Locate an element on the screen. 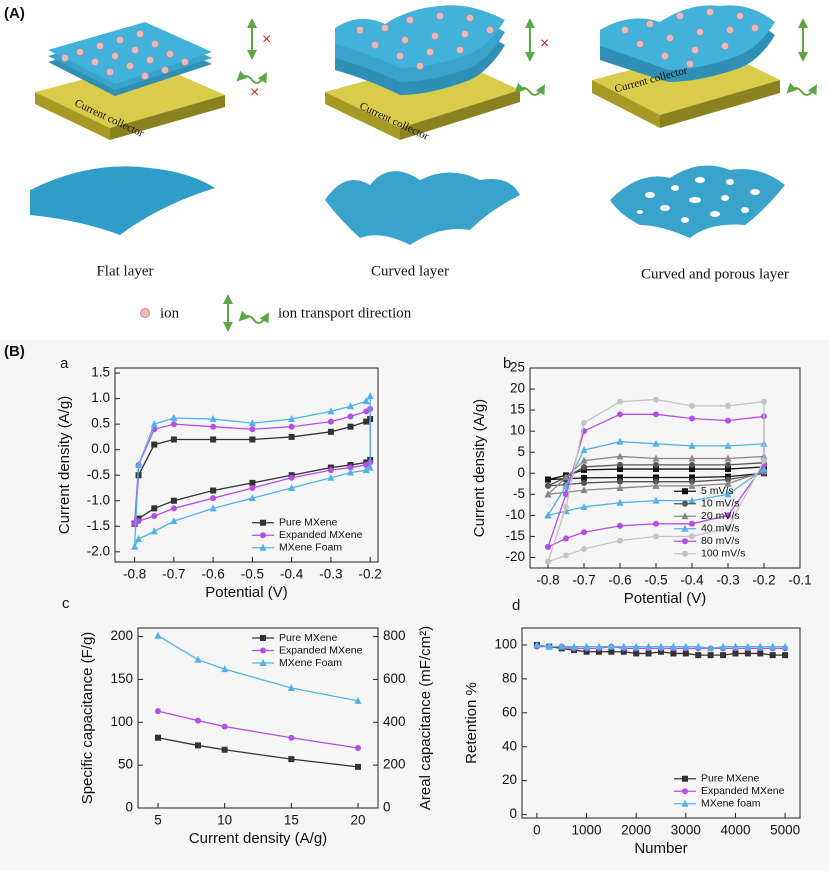 The image size is (829, 871). y-tick-label: 100 is located at coordinates (505, 644).